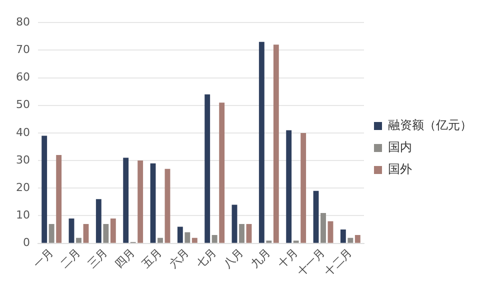 The height and width of the screenshot is (290, 500). What do you see at coordinates (125, 258) in the screenshot?
I see `x-tick-label: 四月` at bounding box center [125, 258].